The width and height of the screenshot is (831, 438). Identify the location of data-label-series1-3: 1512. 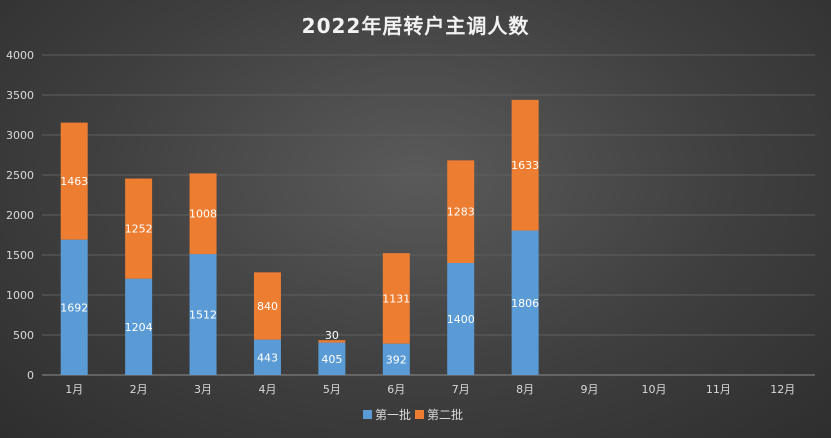
(203, 315).